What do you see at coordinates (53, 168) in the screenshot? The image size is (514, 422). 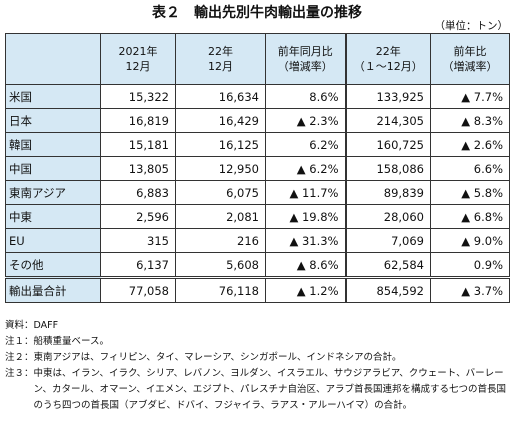 I see `row-label: 中国` at bounding box center [53, 168].